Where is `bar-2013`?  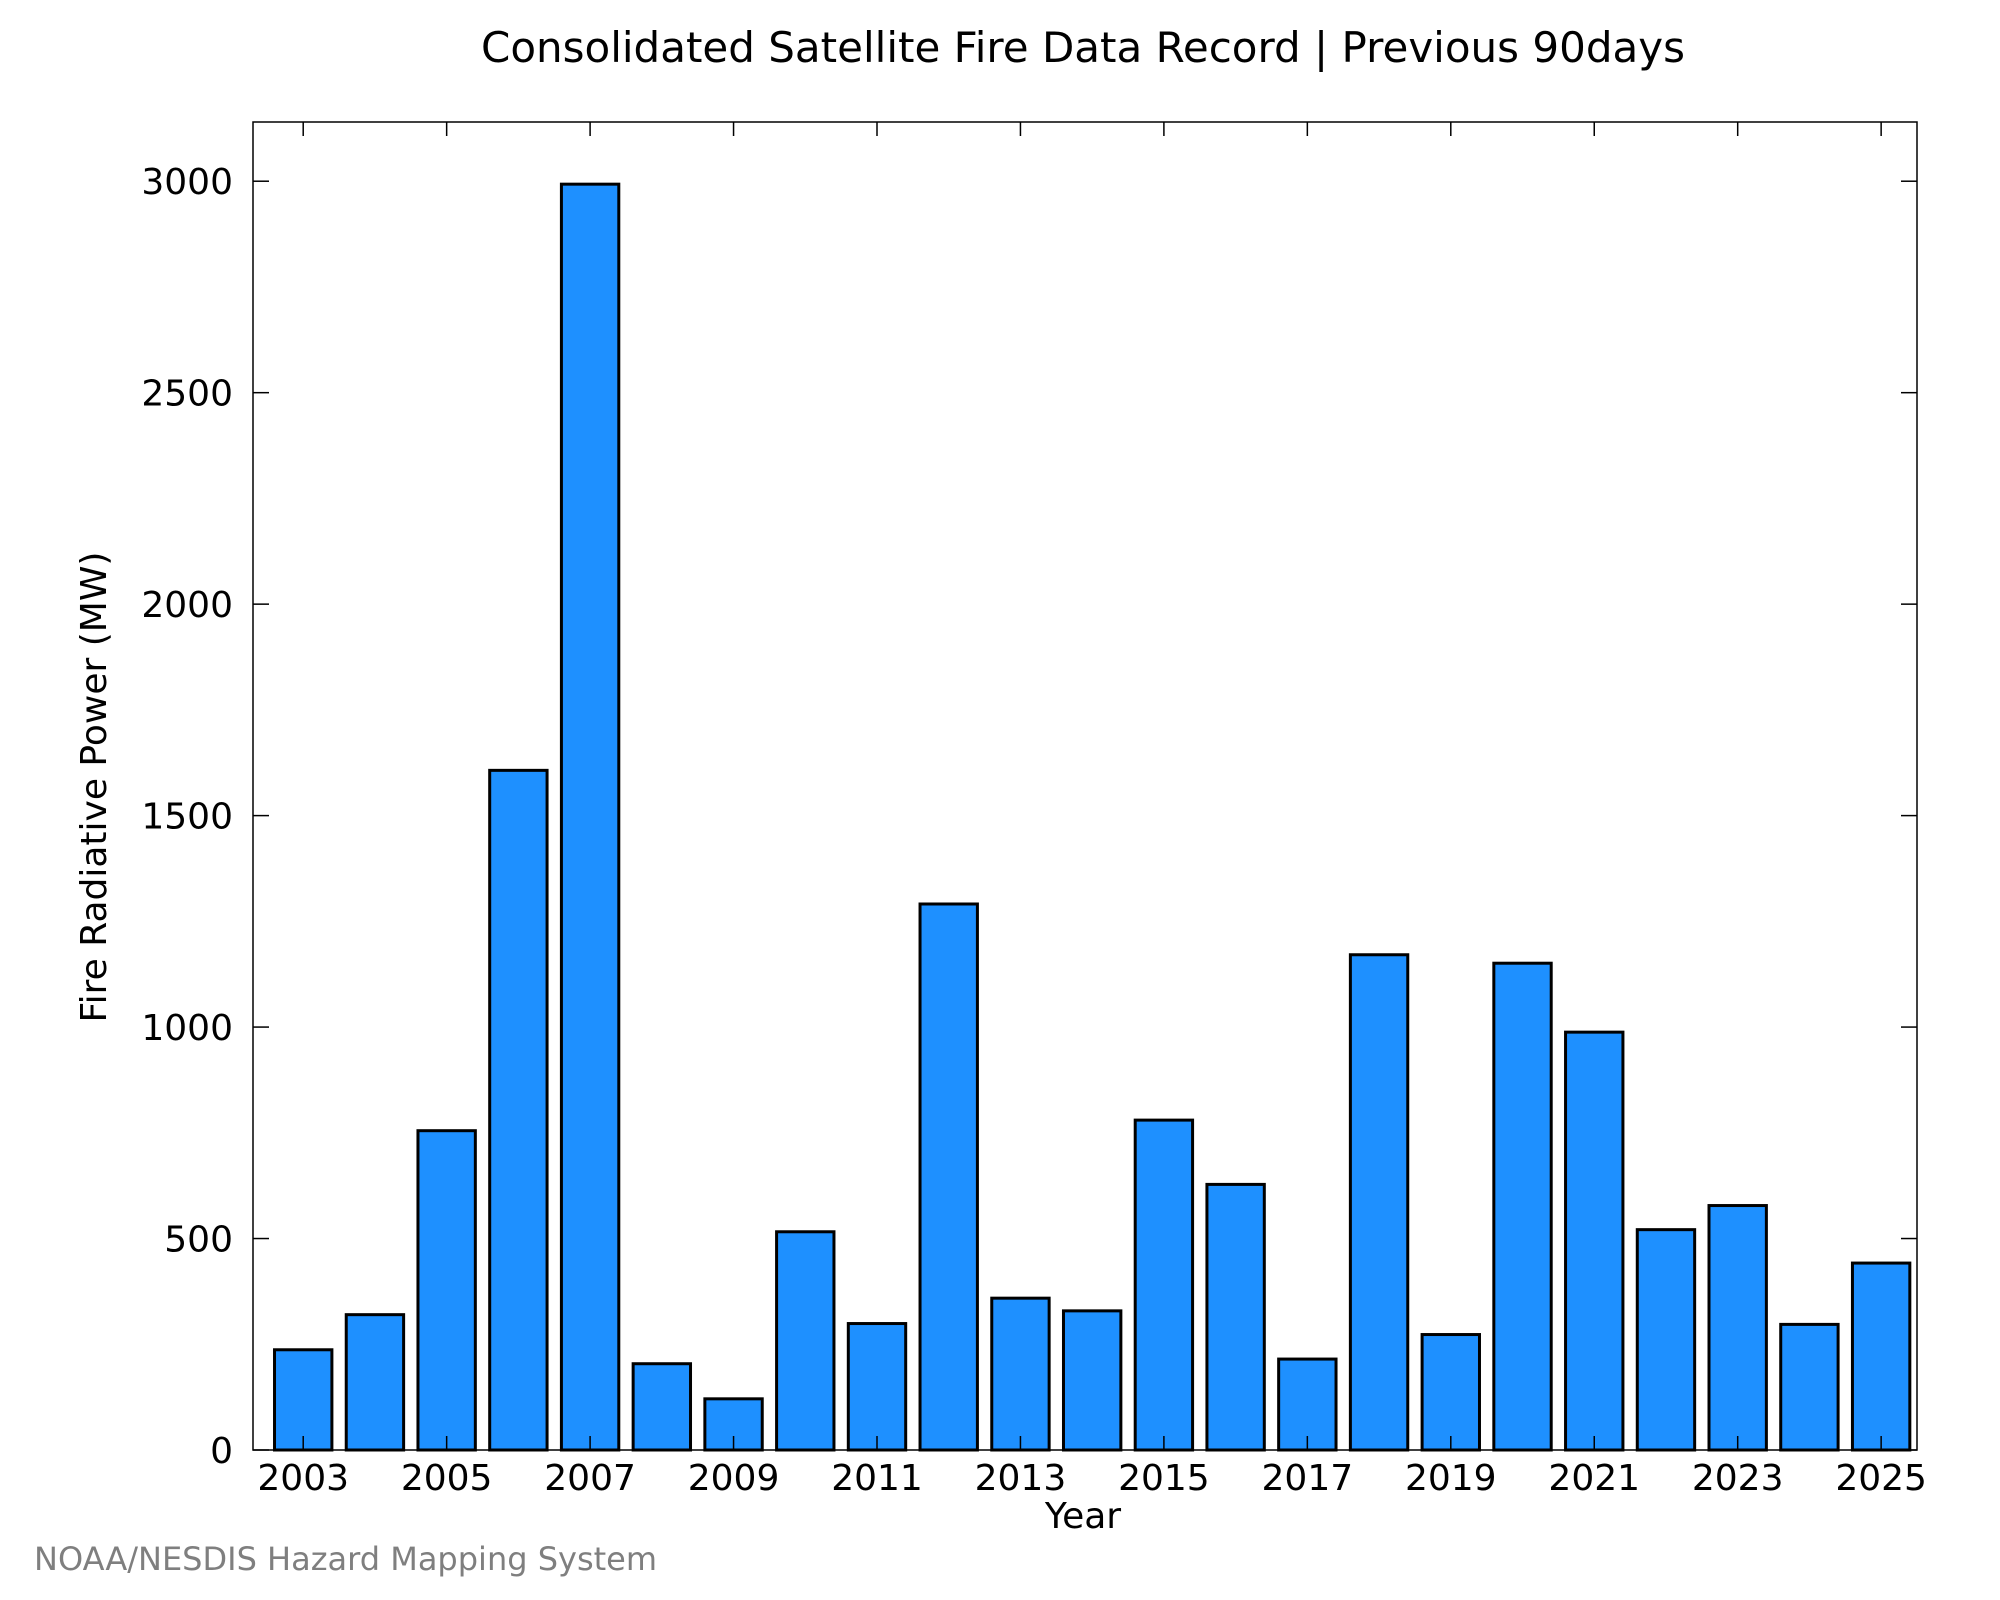 bar-2013 is located at coordinates (1020, 1374).